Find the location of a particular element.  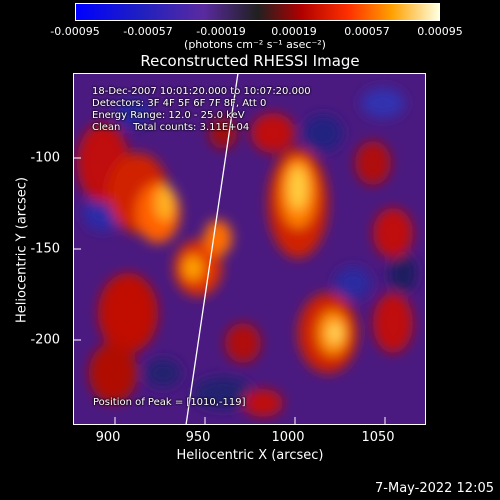

colorbar-tick-label: -0.00095 is located at coordinates (75, 31).